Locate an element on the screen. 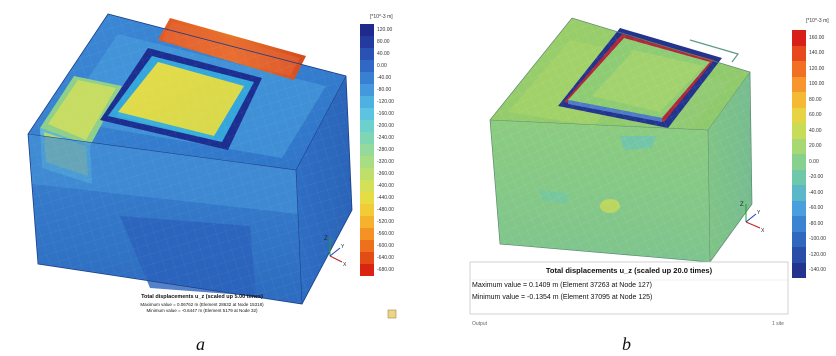 Image resolution: width=836 pixels, height=356 pixels. axis-label-x: X is located at coordinates (345, 265).